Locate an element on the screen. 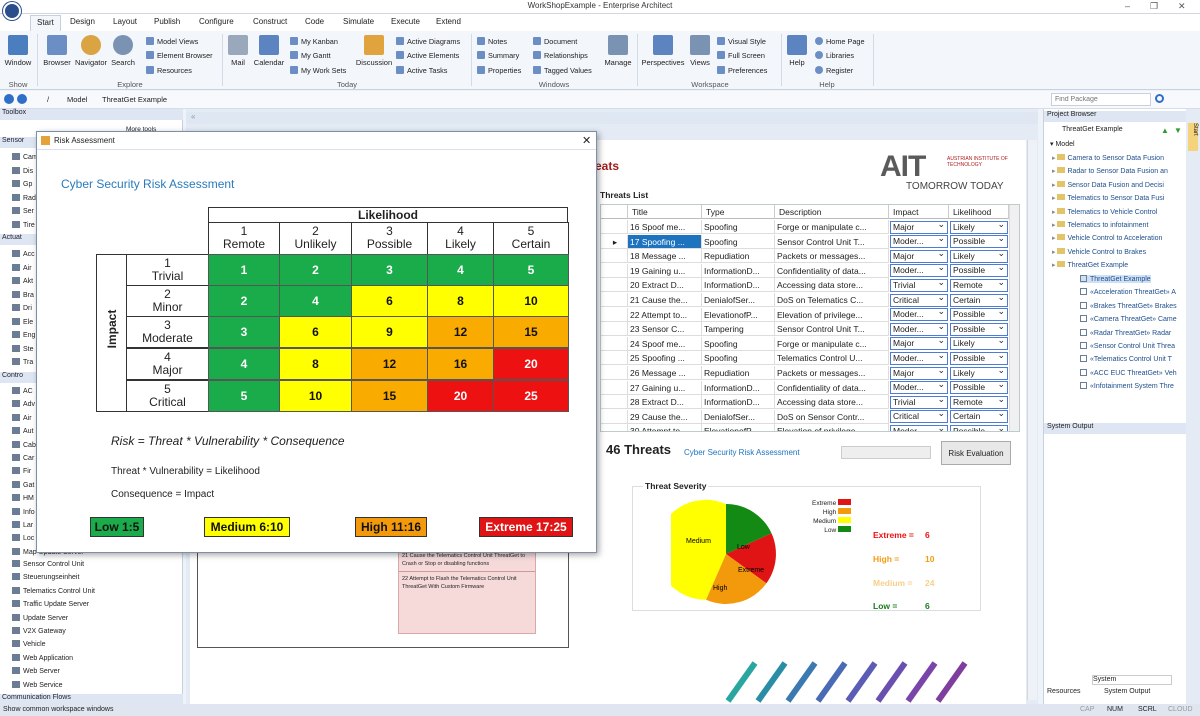  control-item: AC is located at coordinates (22, 391).